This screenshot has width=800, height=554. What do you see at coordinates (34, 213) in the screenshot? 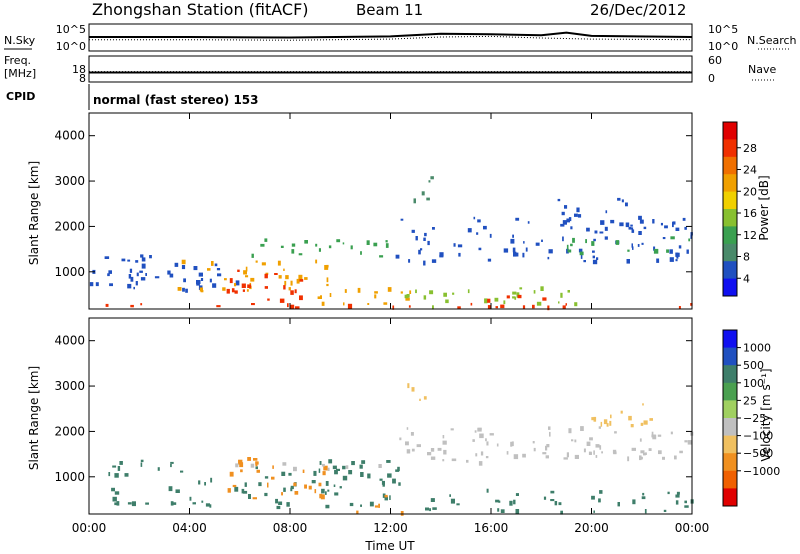
I see `power-ylabel: Slant Range [km]` at bounding box center [34, 213].